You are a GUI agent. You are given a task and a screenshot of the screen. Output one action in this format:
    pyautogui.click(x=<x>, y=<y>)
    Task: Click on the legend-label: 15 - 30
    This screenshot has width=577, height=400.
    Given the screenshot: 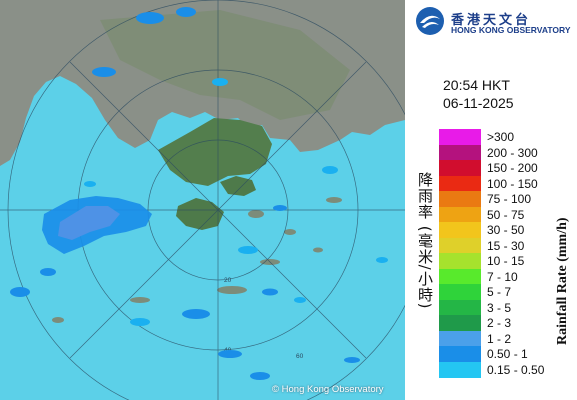 What is the action you would take?
    pyautogui.click(x=506, y=245)
    